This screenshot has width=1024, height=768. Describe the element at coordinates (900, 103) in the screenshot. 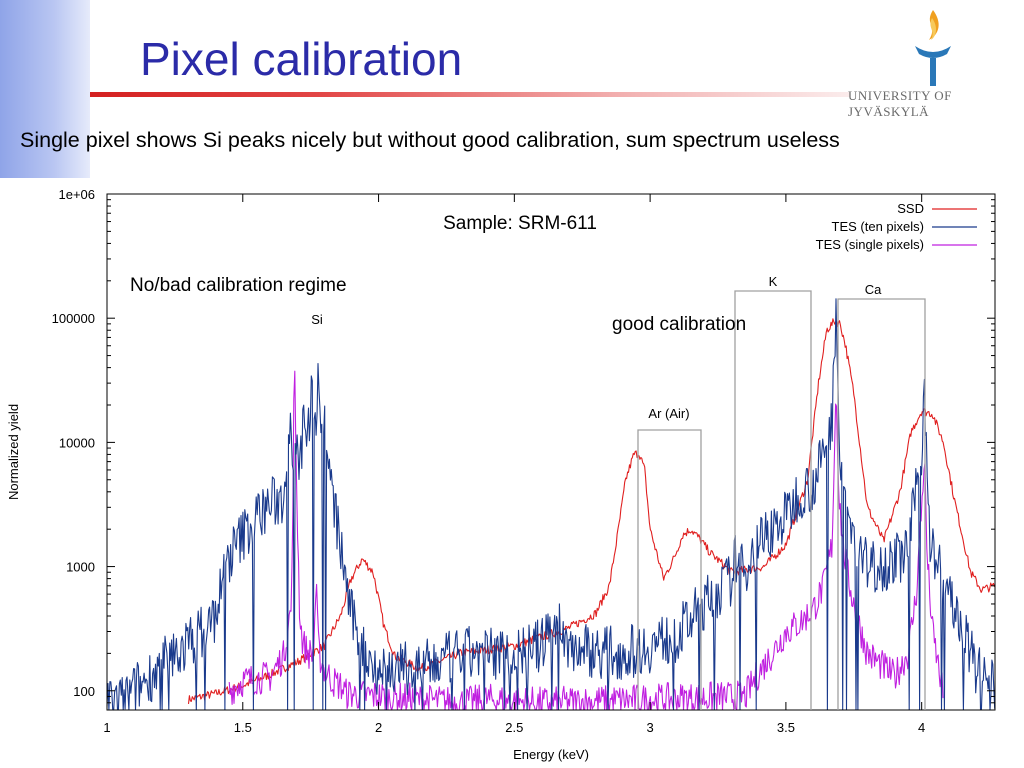

I see `university-logo-text: UNIVERSITY OF JYVÄSKYLÄ` at that location.